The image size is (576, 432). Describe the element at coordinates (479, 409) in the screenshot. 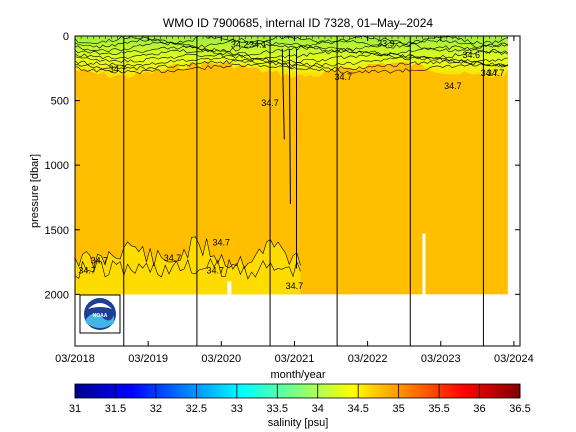

I see `colorbar-tick-label: 36` at that location.